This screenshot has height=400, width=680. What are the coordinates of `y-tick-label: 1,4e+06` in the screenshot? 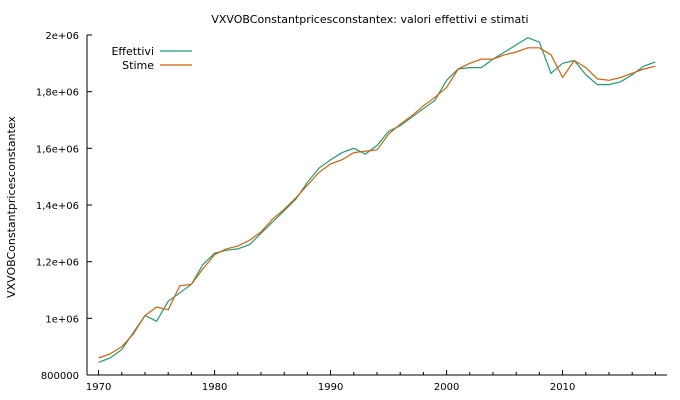 It's located at (57, 206).